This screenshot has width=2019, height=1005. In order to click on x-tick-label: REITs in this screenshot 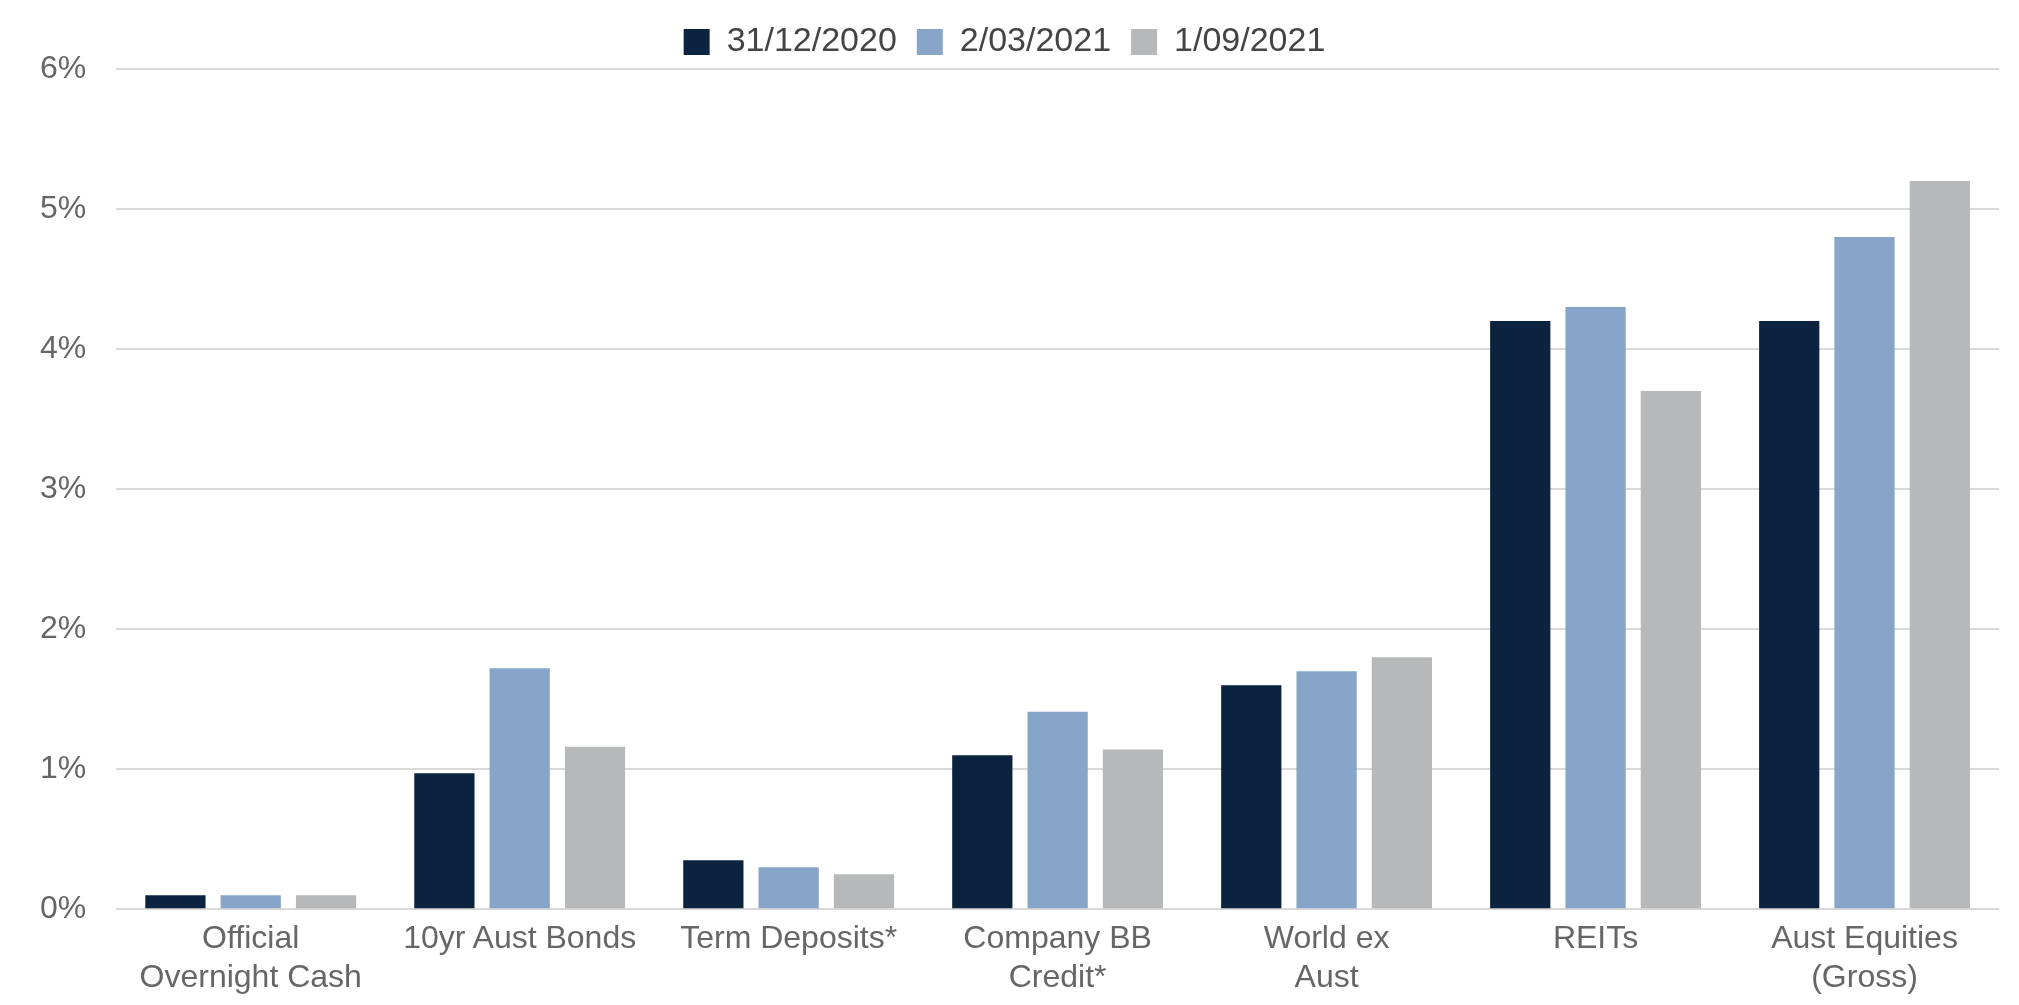, I will do `click(1595, 937)`.